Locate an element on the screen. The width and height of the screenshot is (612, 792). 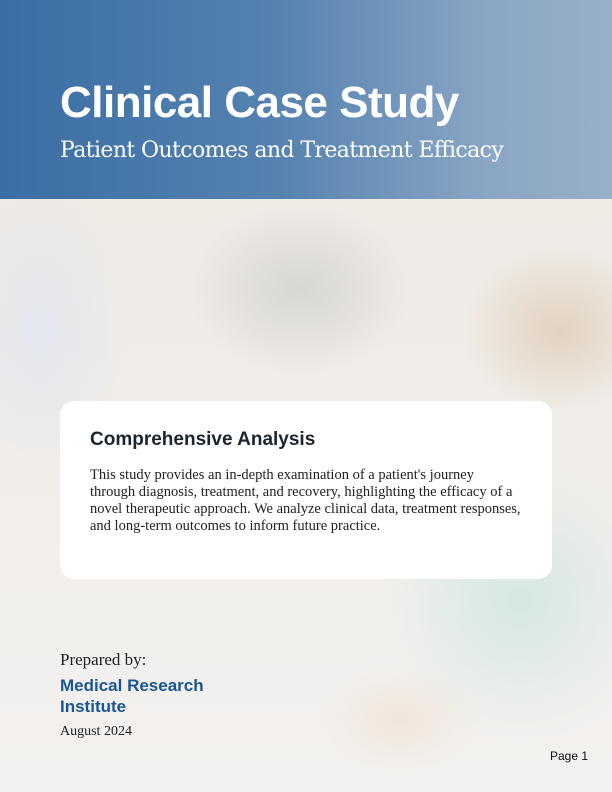
prepared-by-label: Prepared by: is located at coordinates (103, 659).